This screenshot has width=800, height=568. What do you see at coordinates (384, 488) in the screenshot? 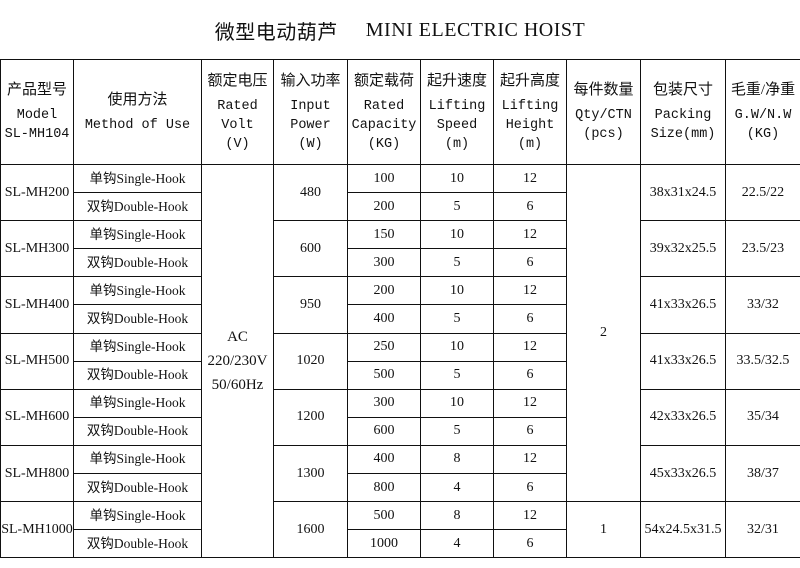
I see `capacity-cell: 800` at bounding box center [384, 488].